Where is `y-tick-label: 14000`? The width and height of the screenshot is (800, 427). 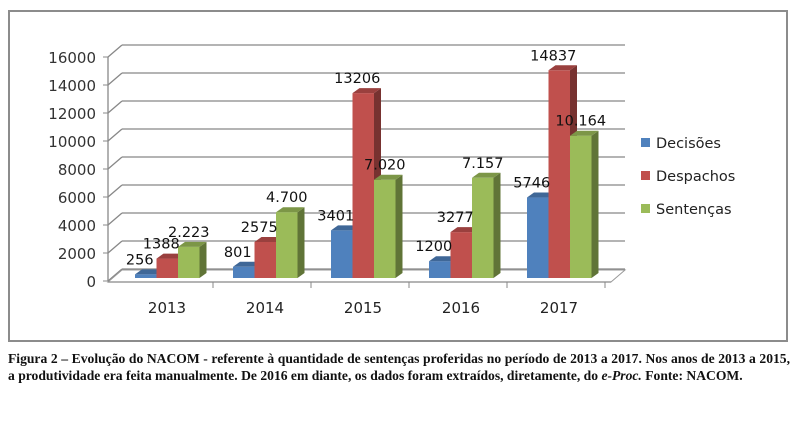
y-tick-label: 14000 is located at coordinates (72, 86).